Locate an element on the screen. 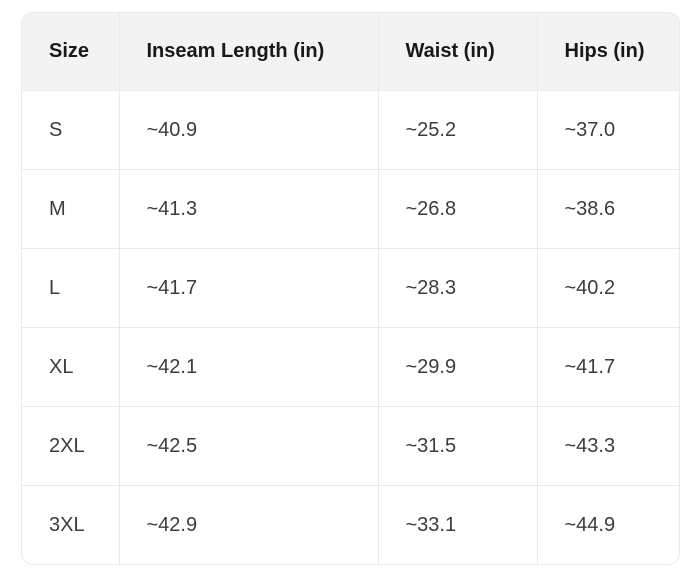 The image size is (696, 576). column-header-waist: Waist (in) is located at coordinates (458, 52).